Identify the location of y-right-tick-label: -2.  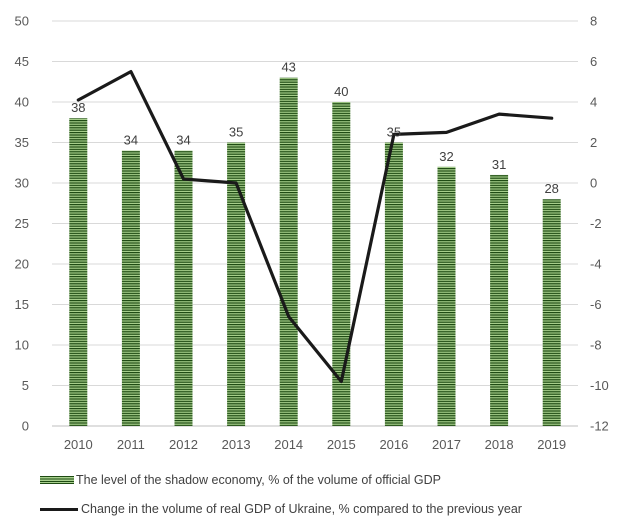
(596, 223).